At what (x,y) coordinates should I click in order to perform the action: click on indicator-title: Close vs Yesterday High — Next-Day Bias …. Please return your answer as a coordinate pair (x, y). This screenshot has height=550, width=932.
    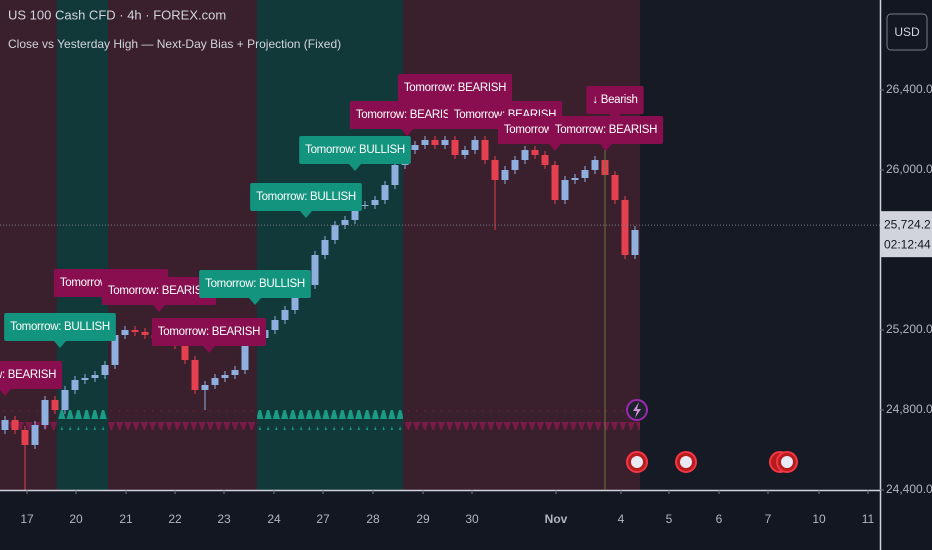
    Looking at the image, I should click on (174, 44).